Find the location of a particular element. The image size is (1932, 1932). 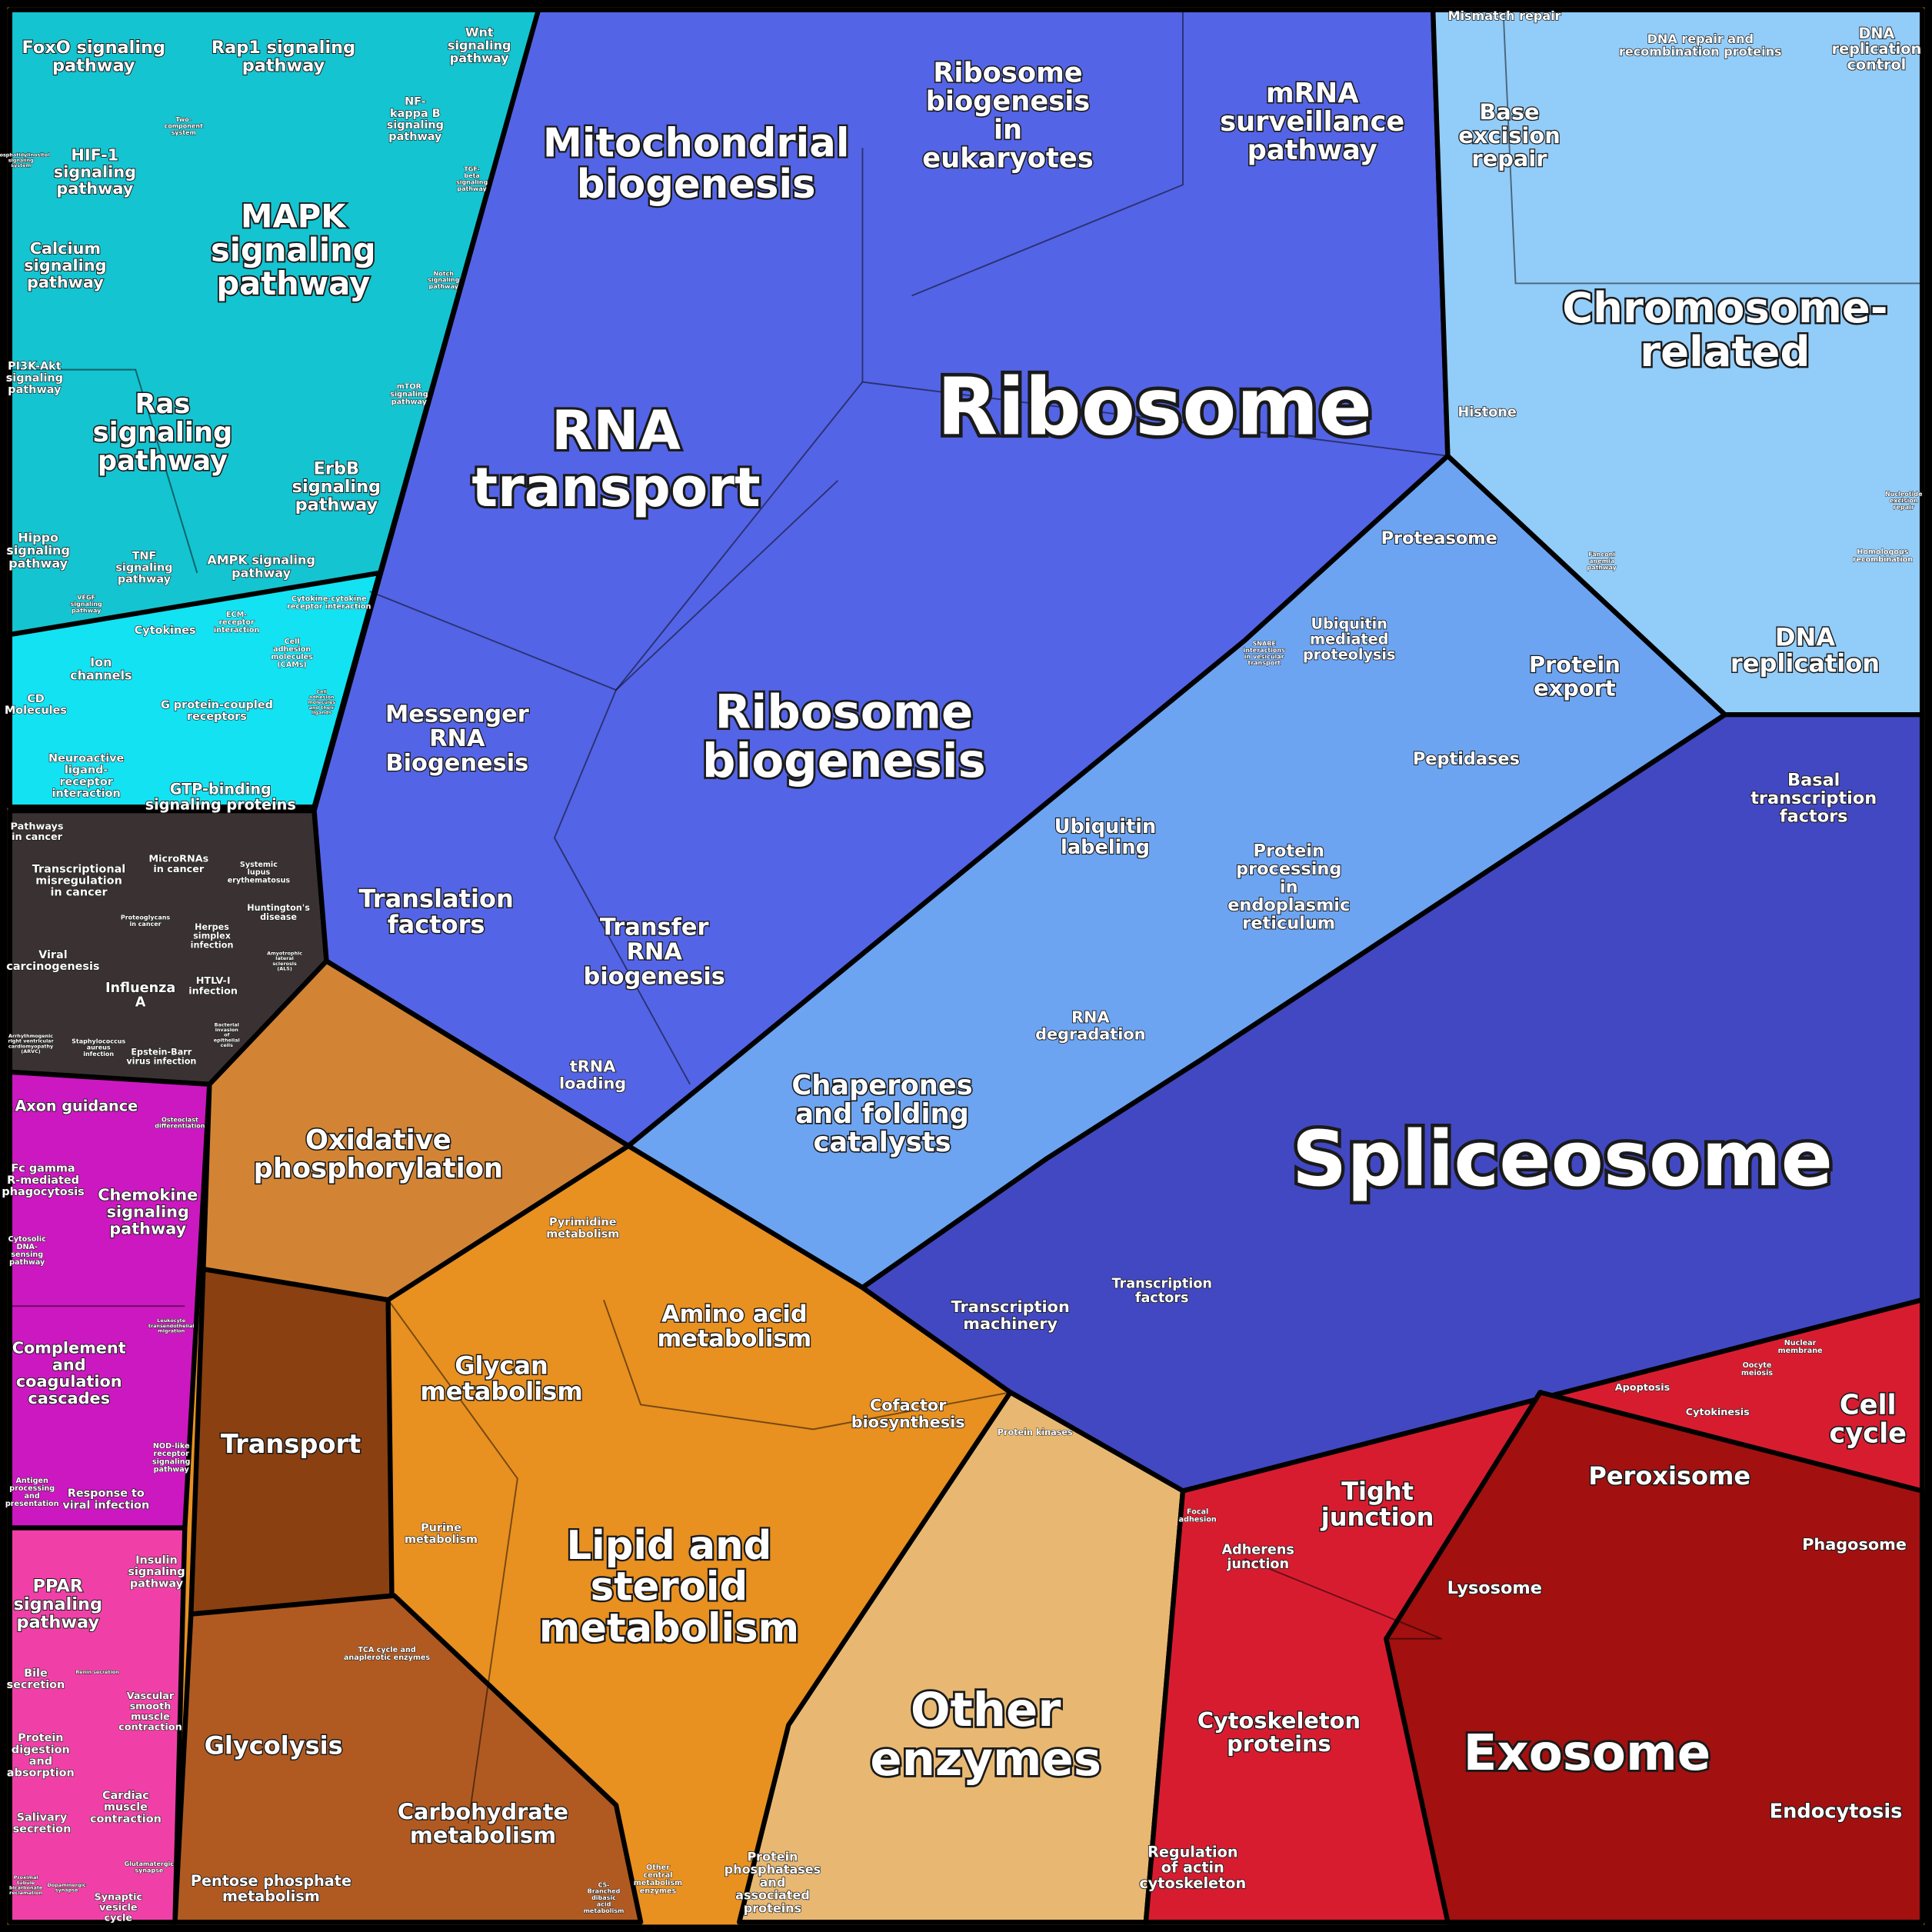

region-label: Cytoskeleton proteins is located at coordinates (1279, 1732).